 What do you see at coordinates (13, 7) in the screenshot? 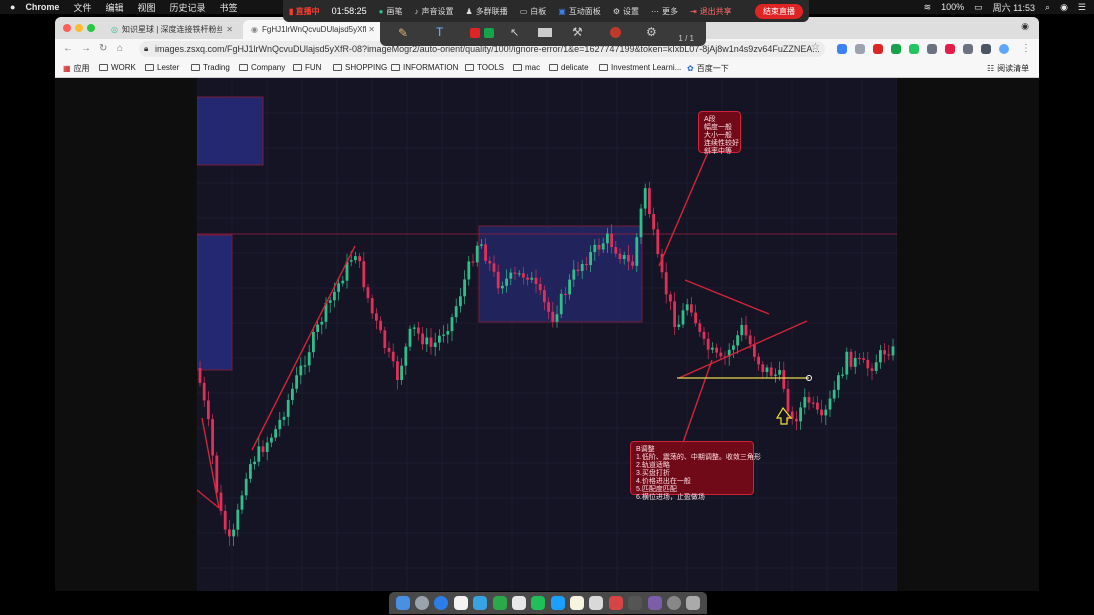
I see `apple-icon: ●` at bounding box center [13, 7].